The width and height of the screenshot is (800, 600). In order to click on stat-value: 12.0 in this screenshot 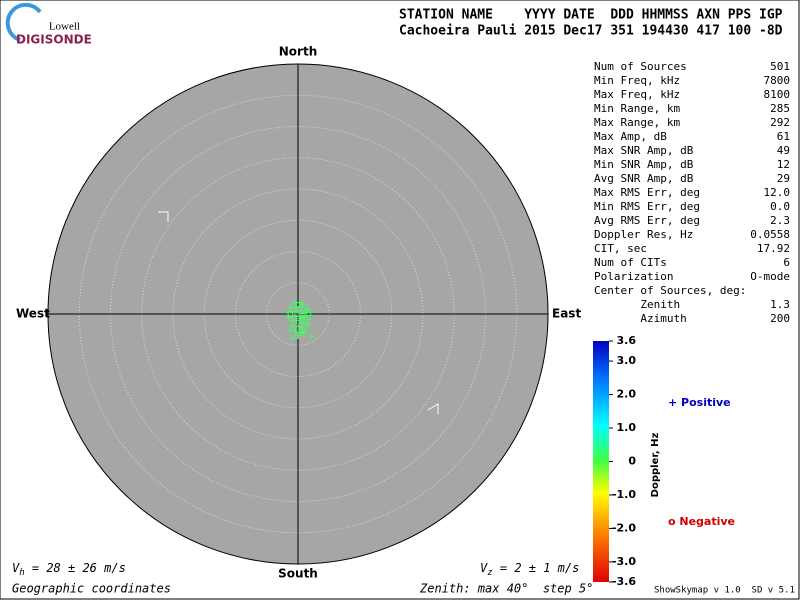, I will do `click(777, 192)`.